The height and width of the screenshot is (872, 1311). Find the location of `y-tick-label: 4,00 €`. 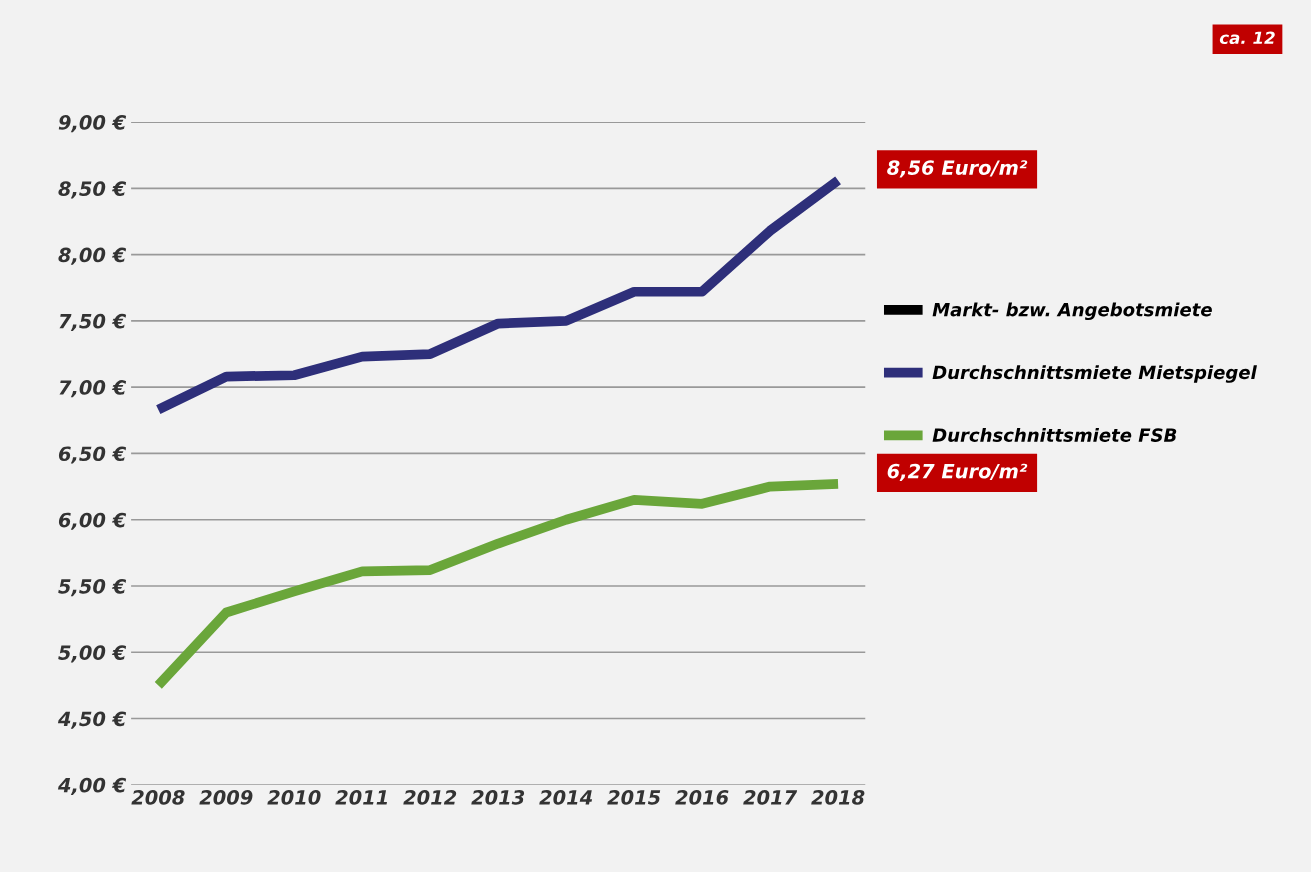

y-tick-label: 4,00 € is located at coordinates (92, 786).